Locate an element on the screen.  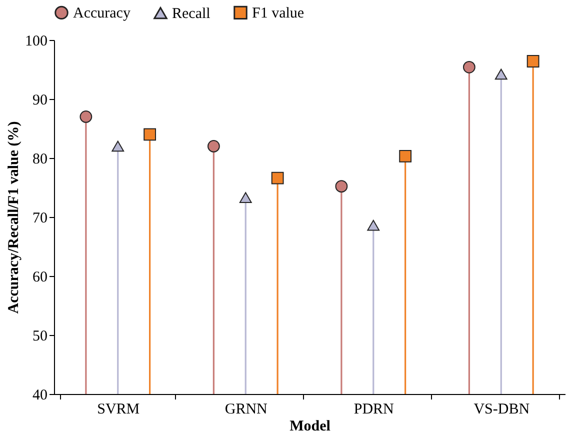
x-tick-label: GRNN is located at coordinates (246, 410).